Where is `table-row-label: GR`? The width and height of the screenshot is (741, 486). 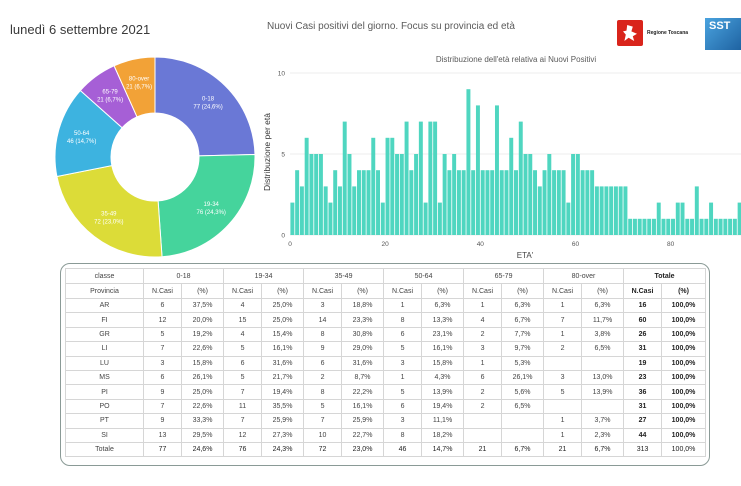 table-row-label: GR is located at coordinates (104, 334).